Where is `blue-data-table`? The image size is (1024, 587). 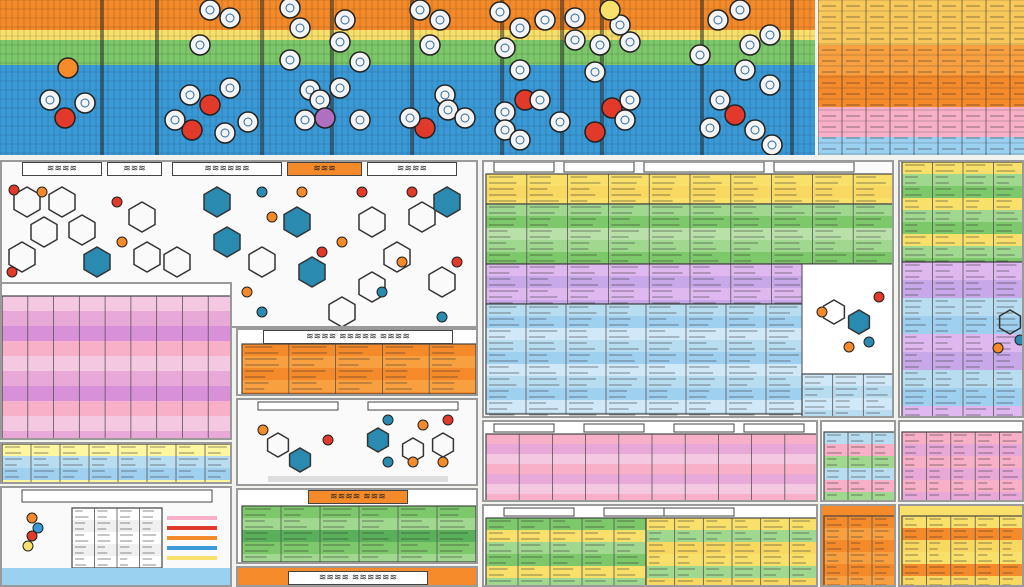
blue-data-table is located at coordinates (116, 463).